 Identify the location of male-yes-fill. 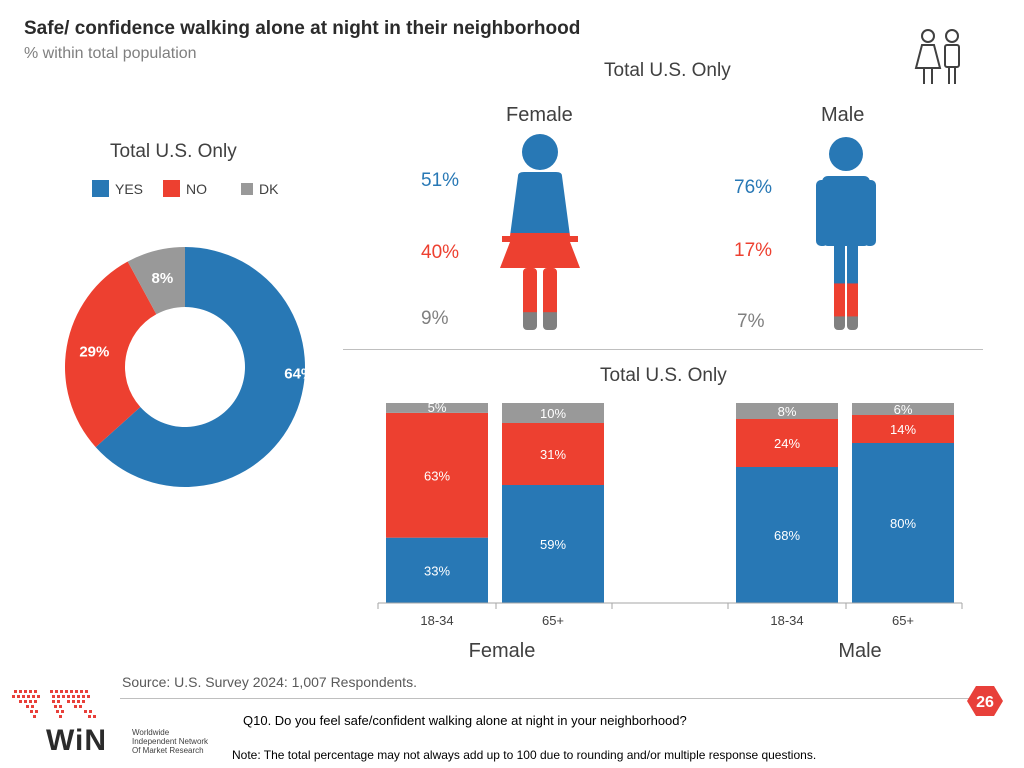
(846, 210).